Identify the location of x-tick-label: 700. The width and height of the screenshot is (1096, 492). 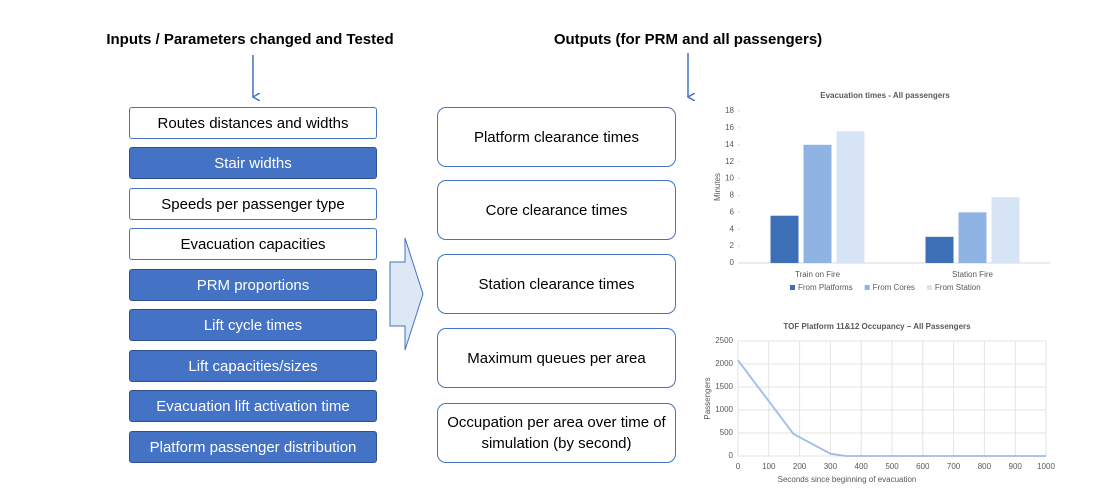
(954, 466).